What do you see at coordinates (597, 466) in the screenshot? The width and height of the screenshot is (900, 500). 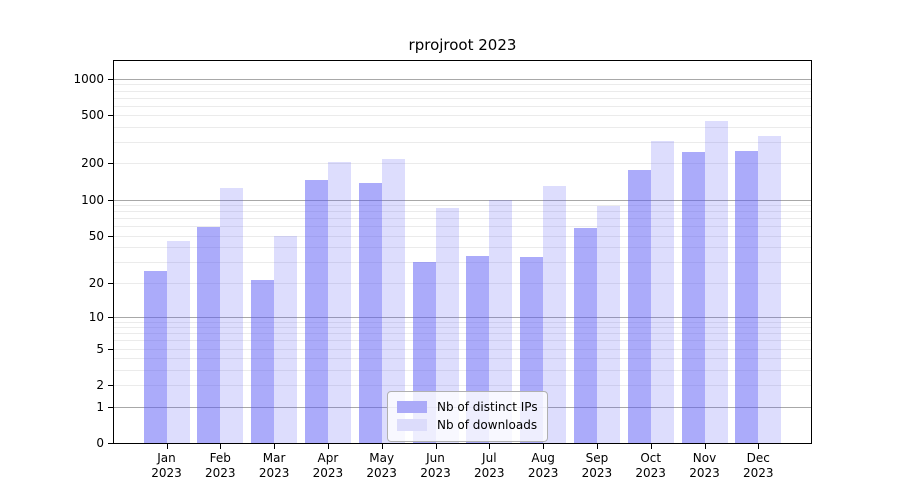 I see `x-tick-label-sep: Sep 2023` at bounding box center [597, 466].